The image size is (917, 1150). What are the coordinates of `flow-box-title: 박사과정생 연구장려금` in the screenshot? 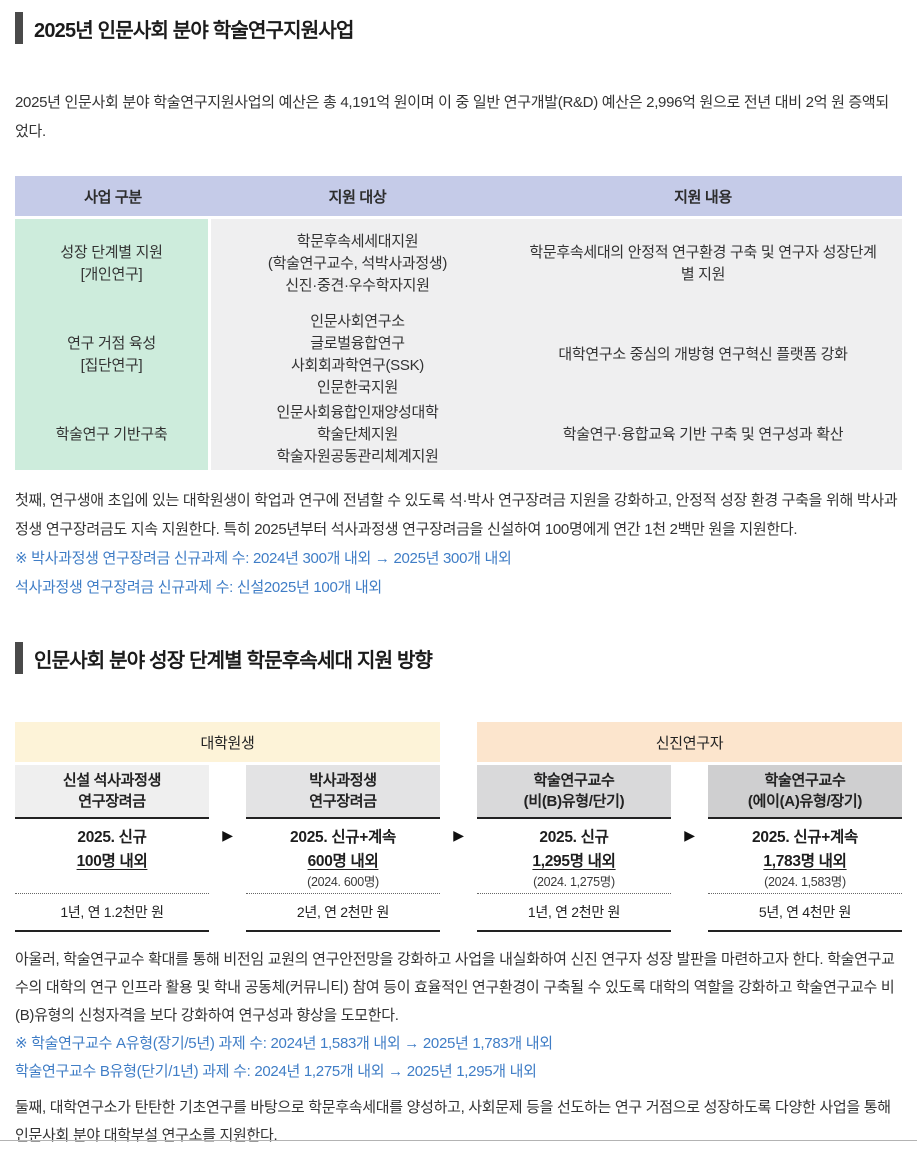 It's located at (343, 792).